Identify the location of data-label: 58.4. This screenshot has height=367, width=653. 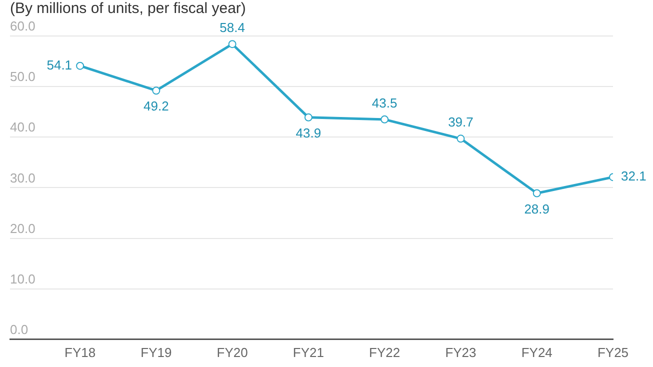
(232, 28).